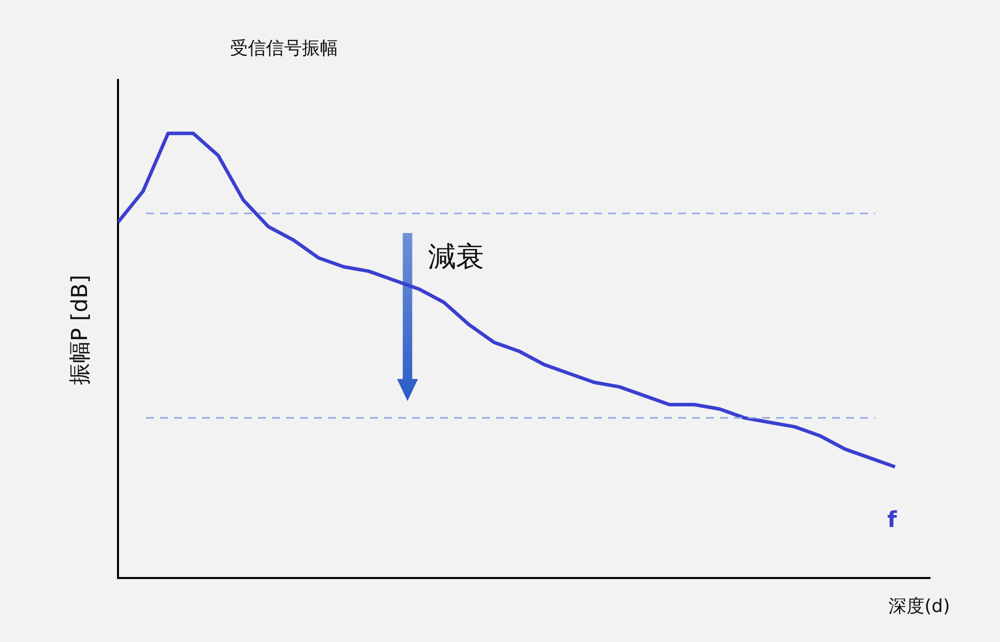 The width and height of the screenshot is (1000, 642). What do you see at coordinates (919, 606) in the screenshot?
I see `x-axis-title: 深度(d)` at bounding box center [919, 606].